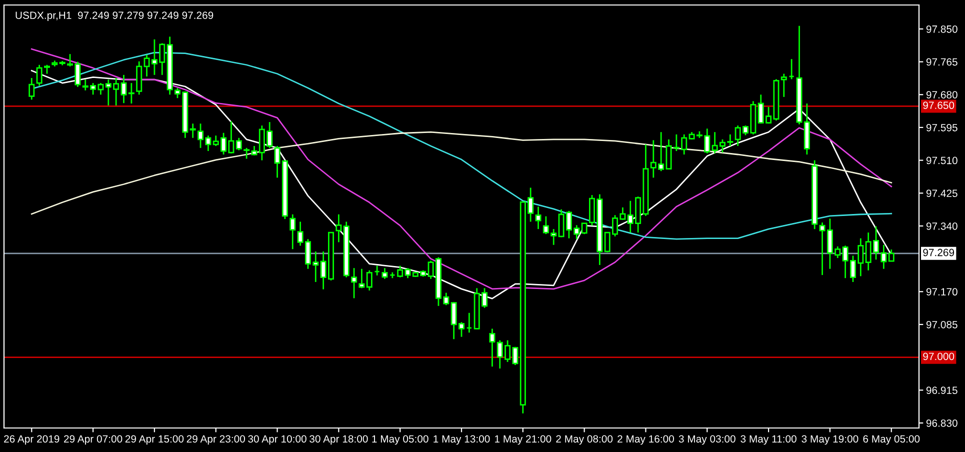 This screenshot has height=452, width=965. What do you see at coordinates (215, 440) in the screenshot?
I see `x-tick-label: 29 Apr 23:00` at bounding box center [215, 440].